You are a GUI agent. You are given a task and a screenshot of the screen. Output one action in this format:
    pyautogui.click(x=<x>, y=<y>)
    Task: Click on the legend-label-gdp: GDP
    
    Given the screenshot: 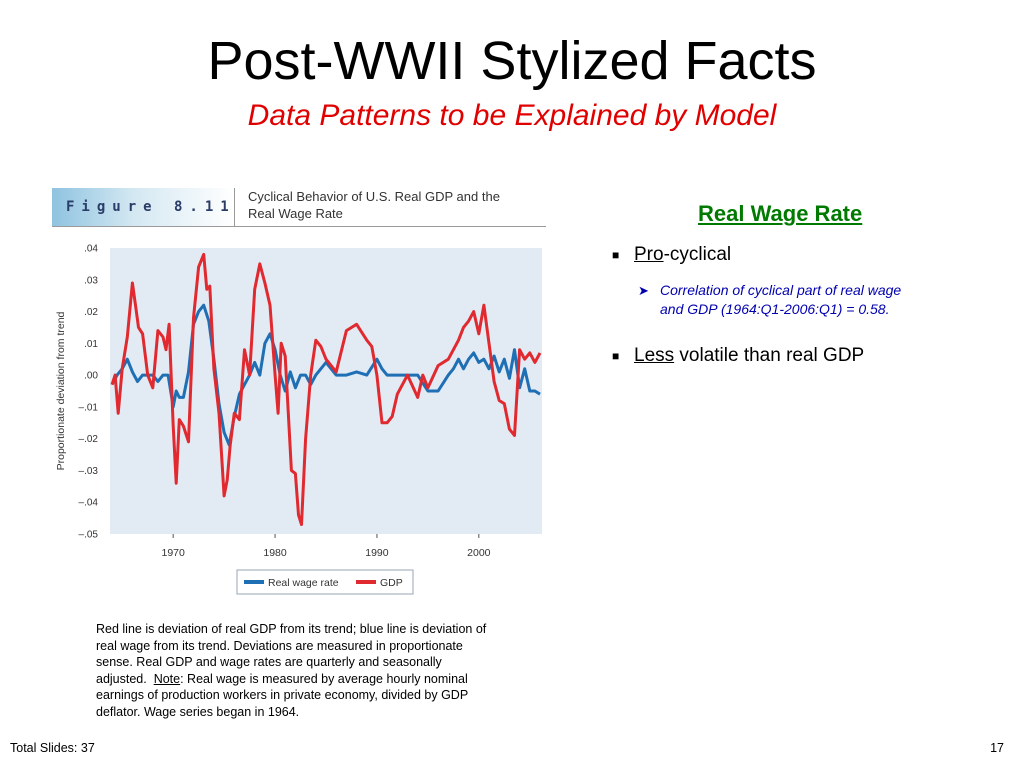 What is the action you would take?
    pyautogui.click(x=391, y=583)
    